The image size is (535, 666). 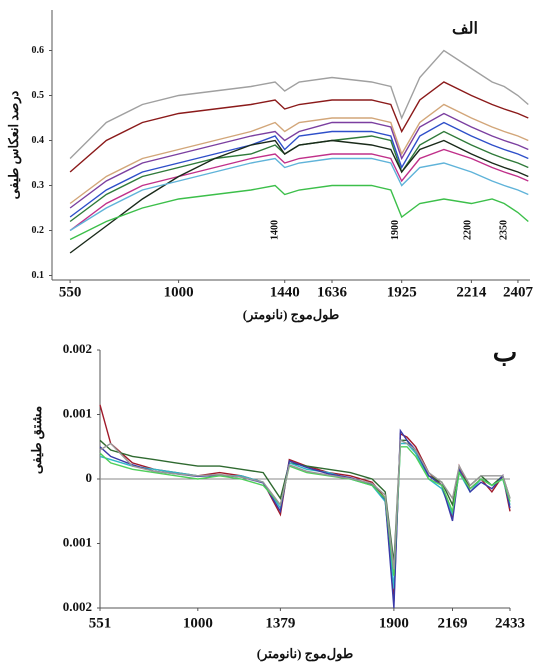 I want to click on band-annotation: 1900, so click(x=395, y=230).